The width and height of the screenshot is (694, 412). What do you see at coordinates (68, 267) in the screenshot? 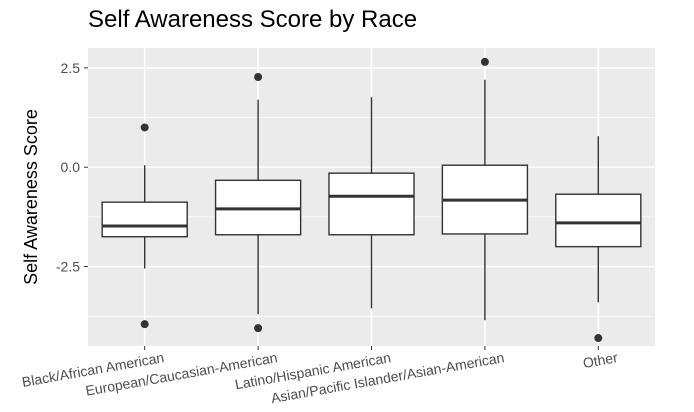
I see `y-tick-label: -2.5` at bounding box center [68, 267].